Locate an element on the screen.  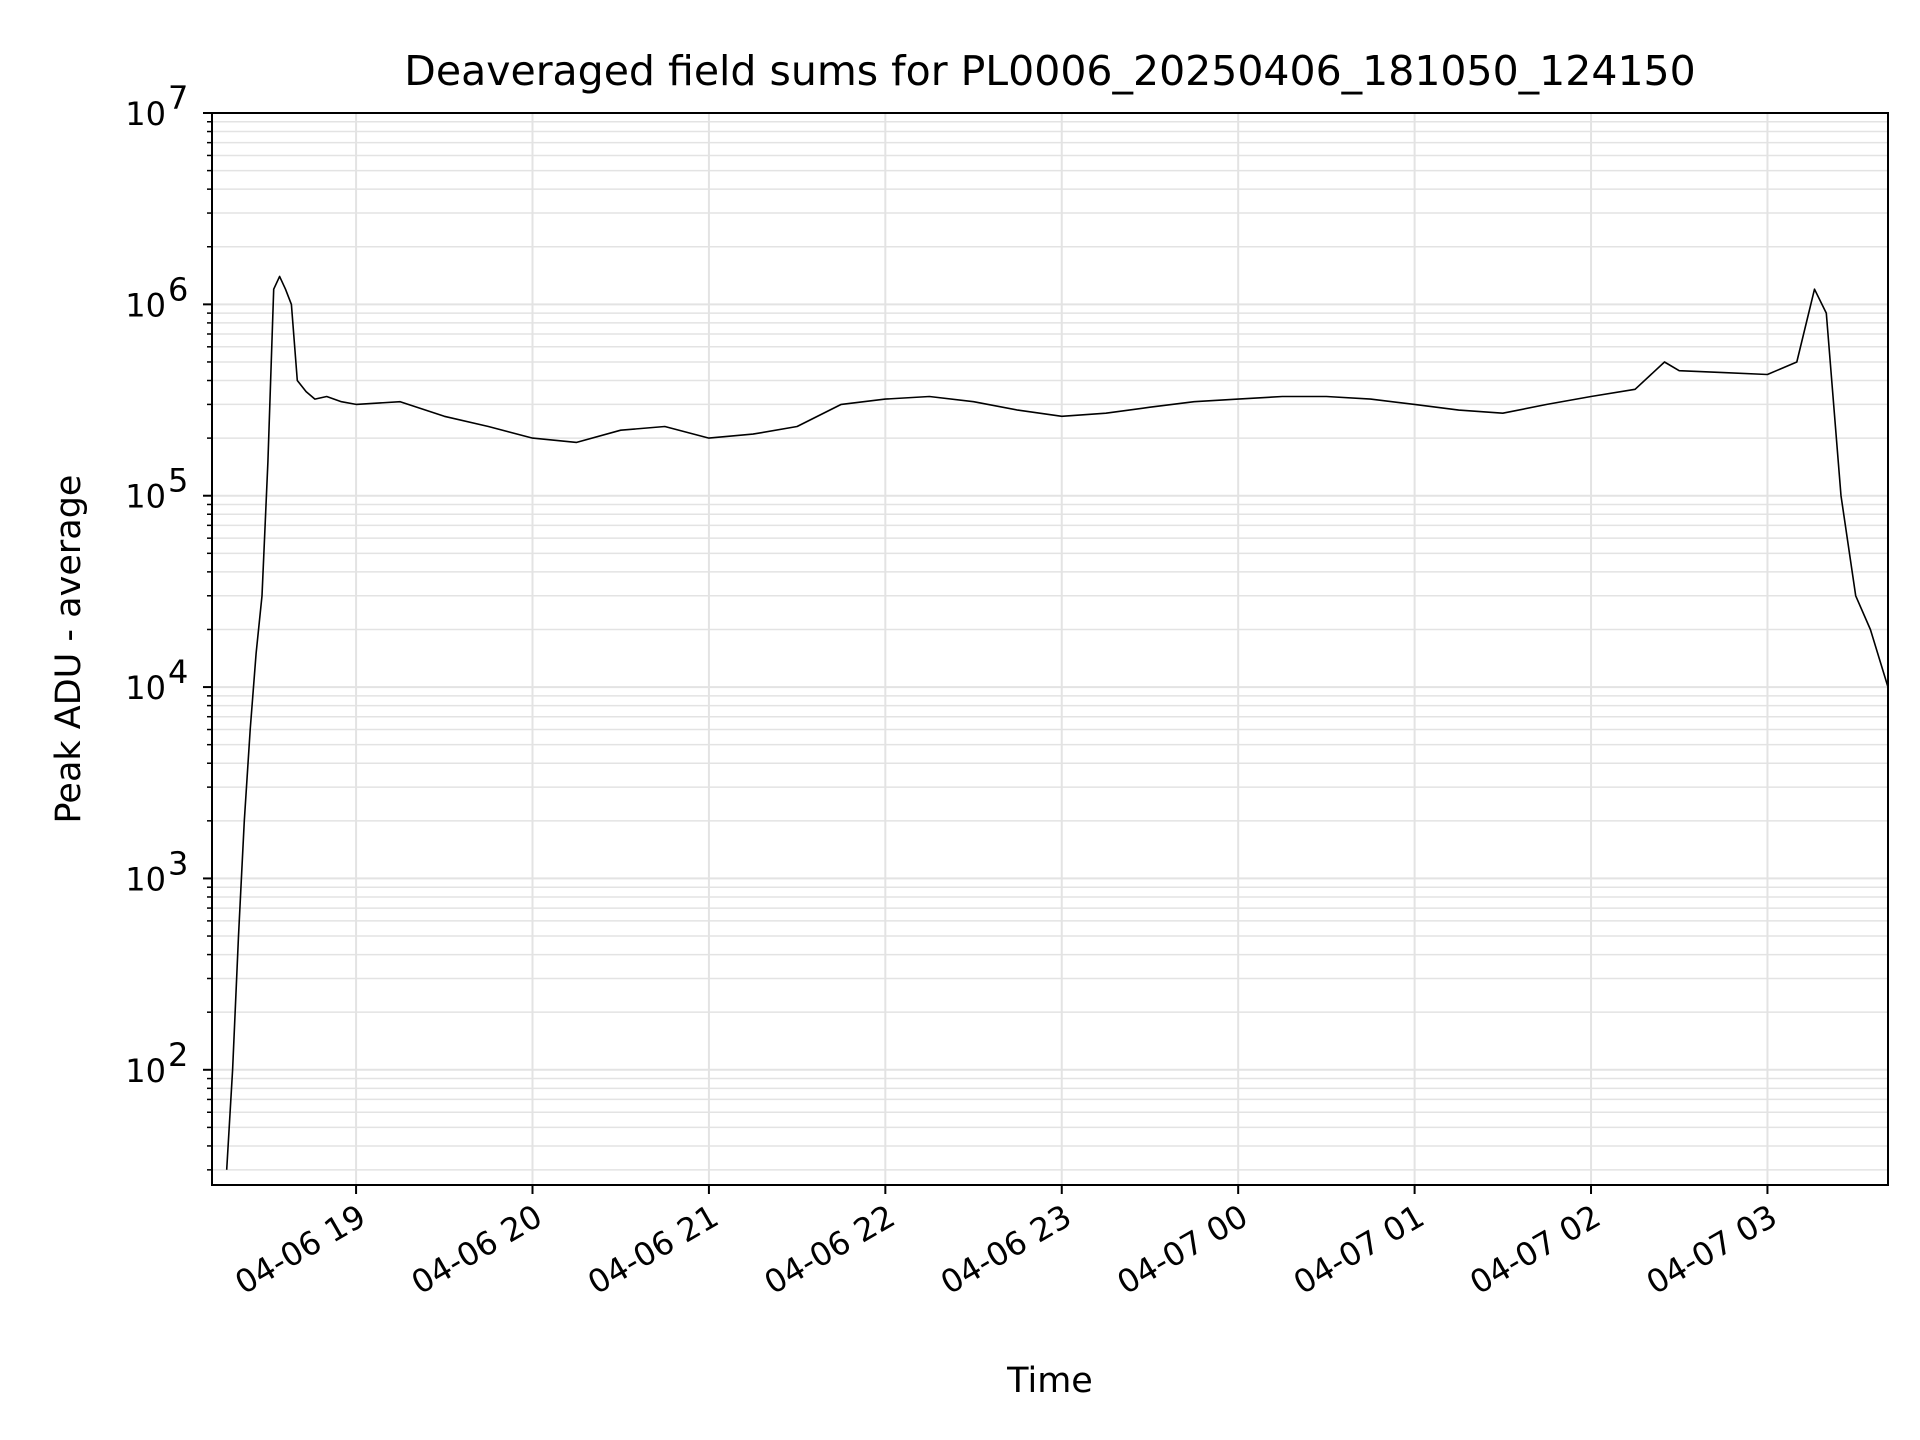
x-tick-label: 04-07 00 is located at coordinates (1183, 1249).